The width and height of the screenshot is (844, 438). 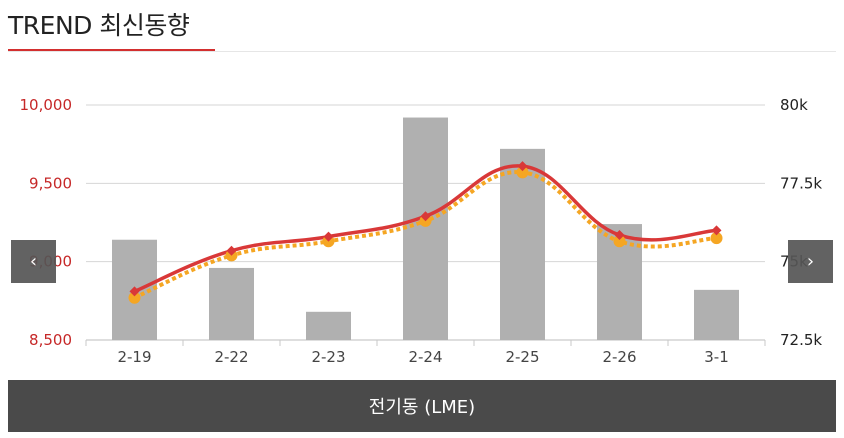 What do you see at coordinates (801, 340) in the screenshot?
I see `right-axis-tick-label: 72.5k` at bounding box center [801, 340].